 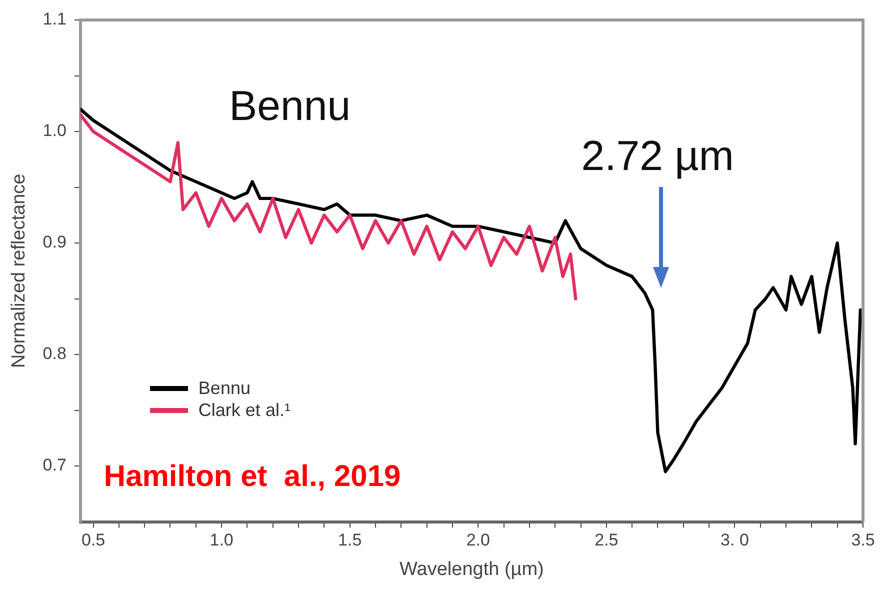 I want to click on annotation: Bennu, so click(x=290, y=106).